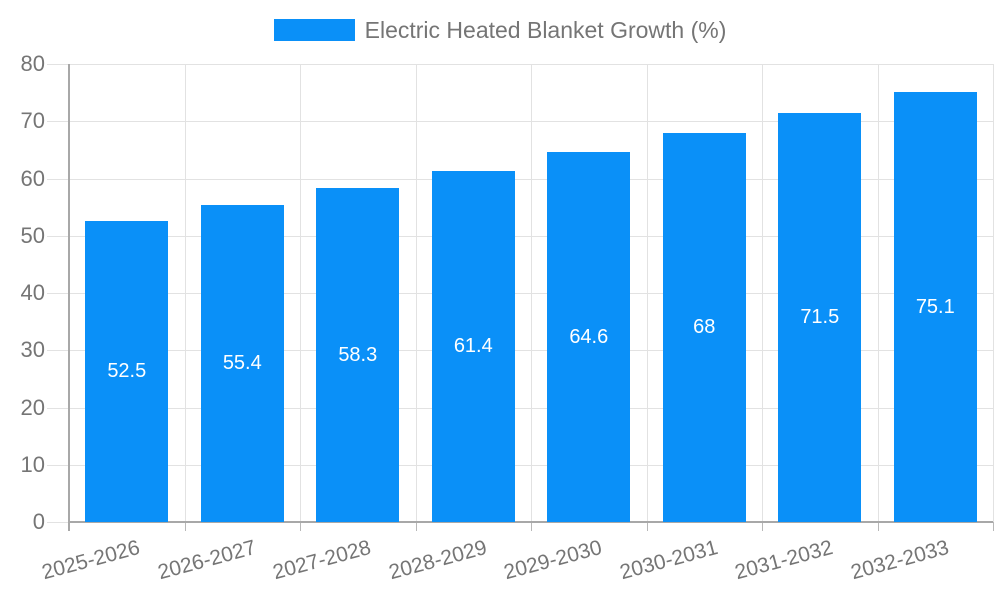  I want to click on y-tick-label: 40, so click(32, 292).